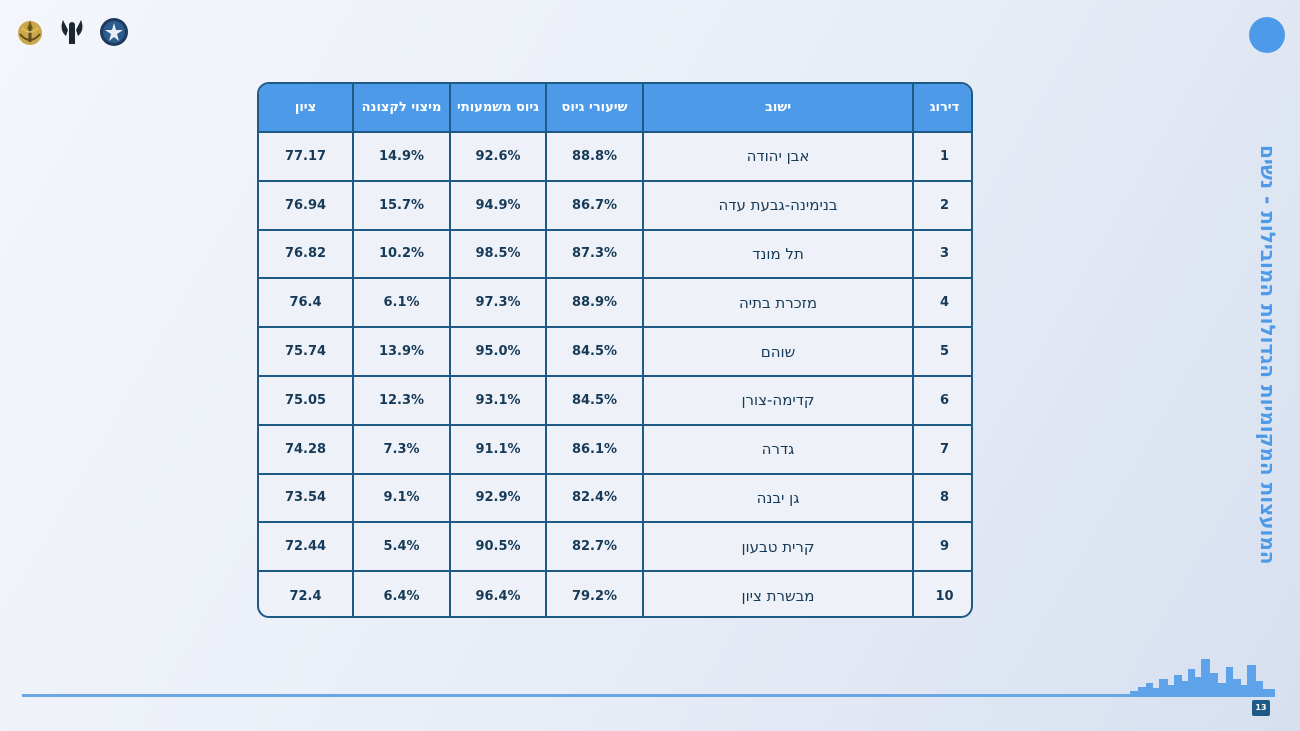  What do you see at coordinates (941, 156) in the screenshot?
I see `cell-rank: 1` at bounding box center [941, 156].